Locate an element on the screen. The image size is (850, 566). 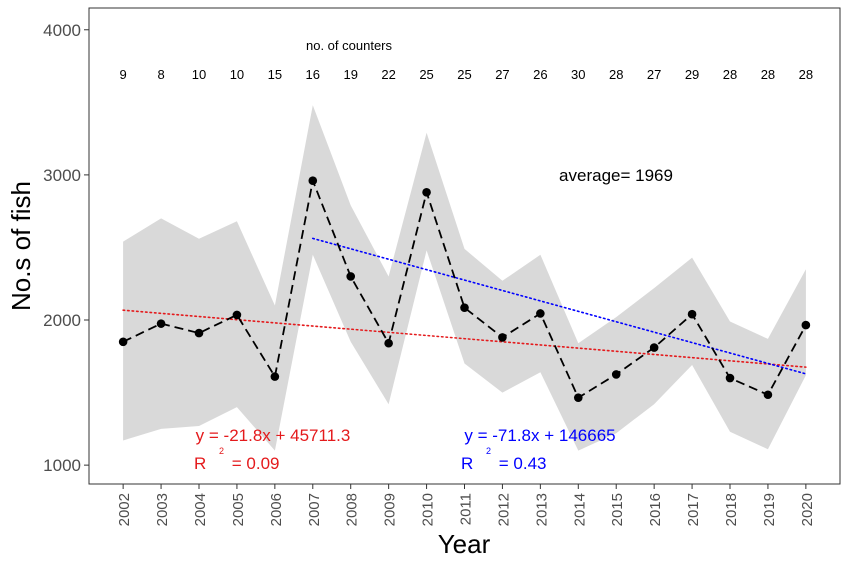
blue-r2-label: R 2 = 0.43 is located at coordinates (504, 456).